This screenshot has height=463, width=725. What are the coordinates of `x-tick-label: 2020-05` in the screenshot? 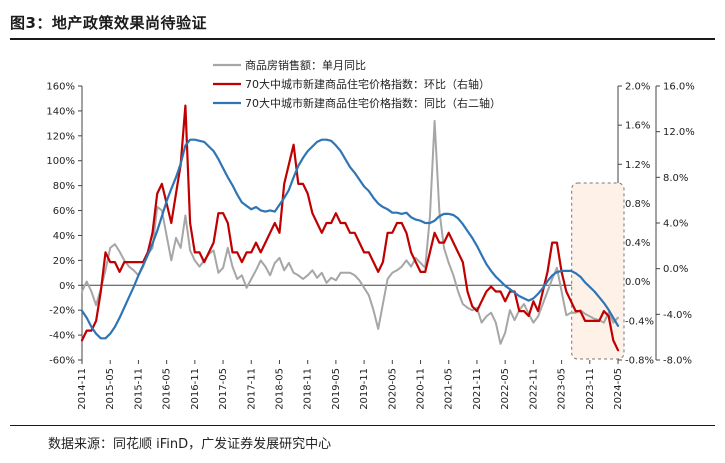 It's located at (392, 389).